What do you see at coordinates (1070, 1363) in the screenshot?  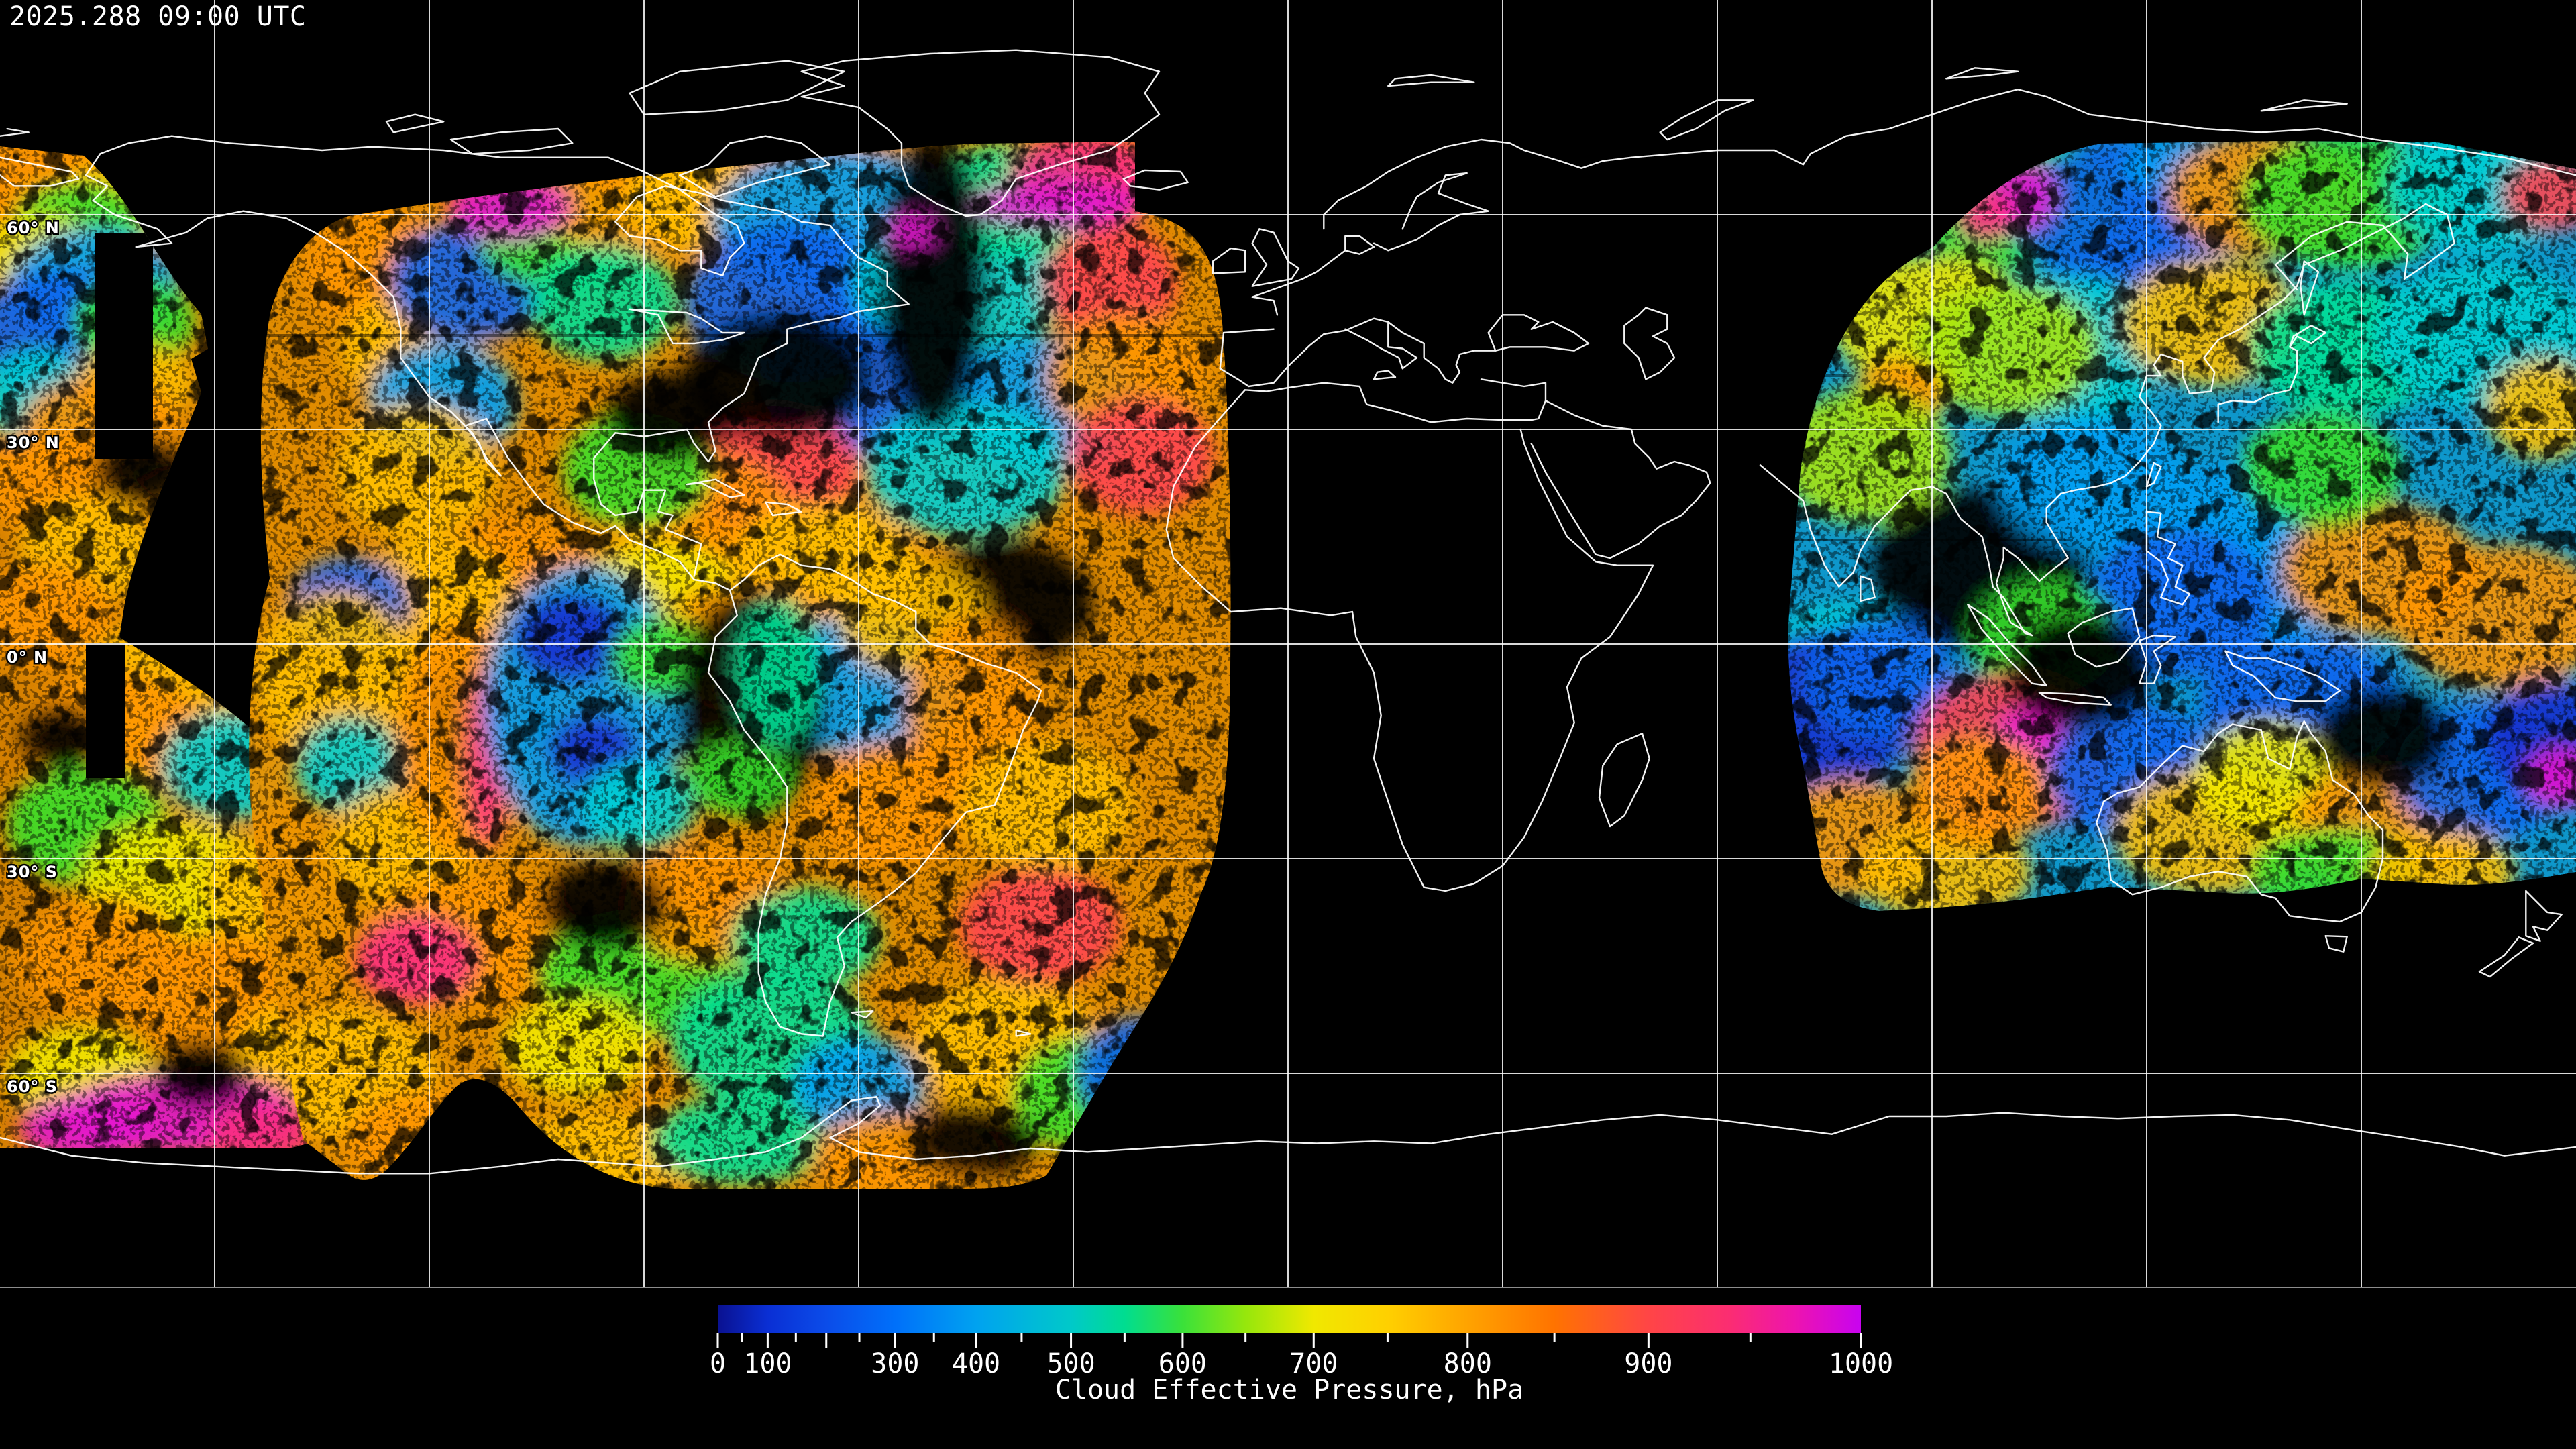 I see `colorbar-tick-label: 500` at bounding box center [1070, 1363].